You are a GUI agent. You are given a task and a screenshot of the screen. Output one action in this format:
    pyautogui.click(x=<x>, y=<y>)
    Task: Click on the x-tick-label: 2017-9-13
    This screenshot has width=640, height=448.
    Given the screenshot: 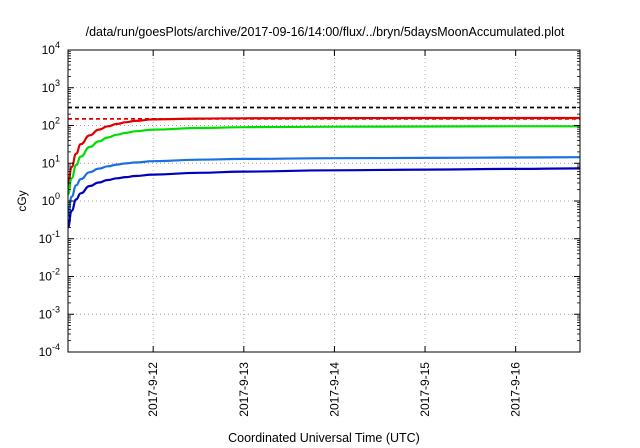 What is the action you would take?
    pyautogui.click(x=244, y=389)
    